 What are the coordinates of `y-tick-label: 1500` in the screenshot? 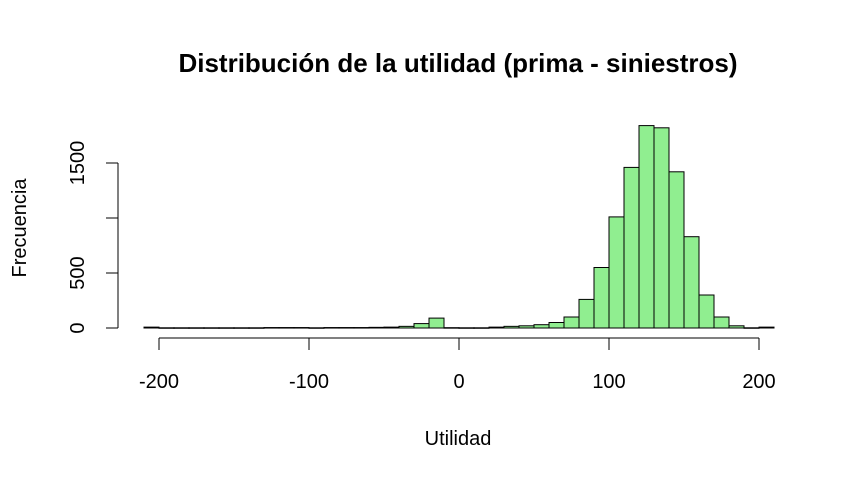 It's located at (78, 163).